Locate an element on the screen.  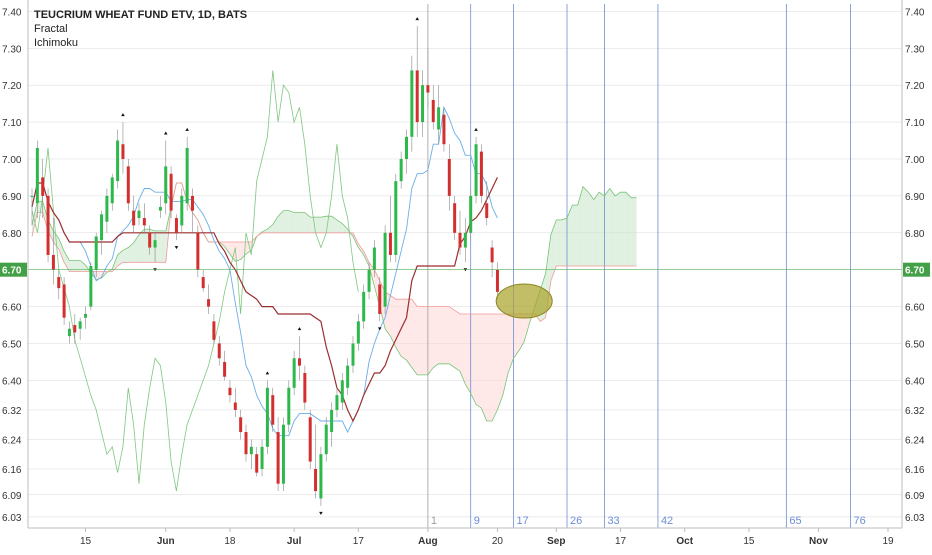
cycle-label: 17 is located at coordinates (523, 521).